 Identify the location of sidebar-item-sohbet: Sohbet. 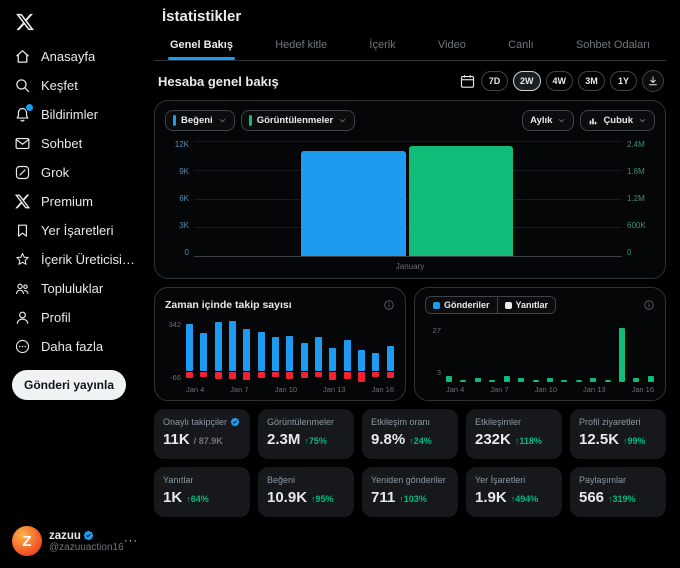
(75, 143).